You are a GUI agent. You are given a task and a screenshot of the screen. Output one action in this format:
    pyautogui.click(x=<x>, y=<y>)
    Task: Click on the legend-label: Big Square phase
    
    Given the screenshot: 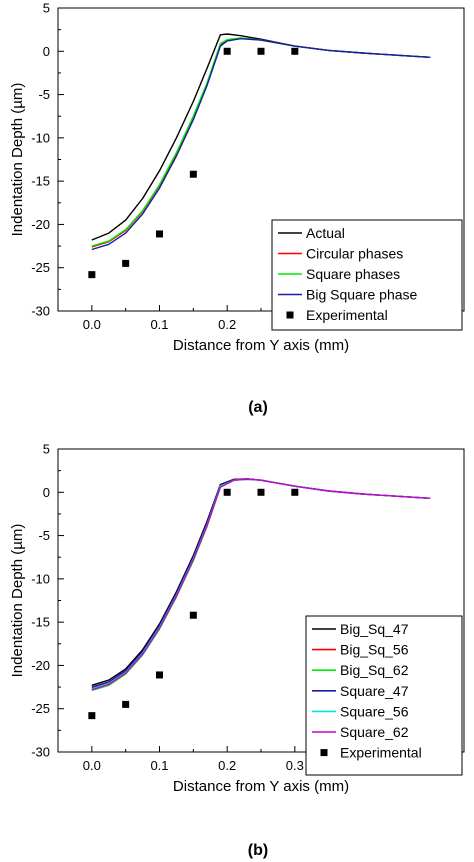 What is the action you would take?
    pyautogui.click(x=362, y=295)
    